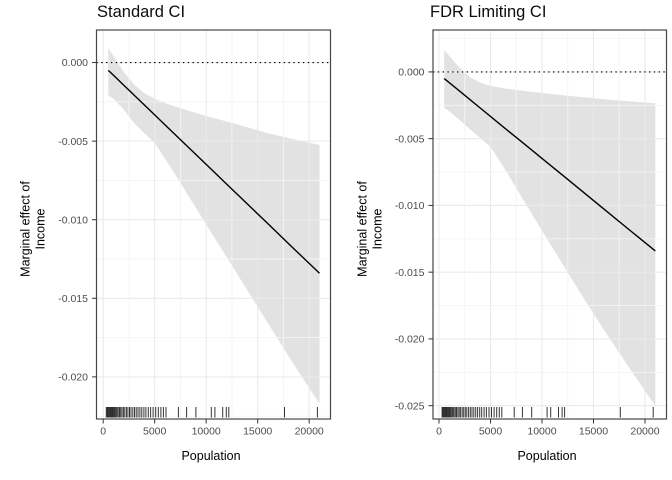 Image resolution: width=672 pixels, height=480 pixels. I want to click on x-axis-title-left: Population, so click(211, 456).